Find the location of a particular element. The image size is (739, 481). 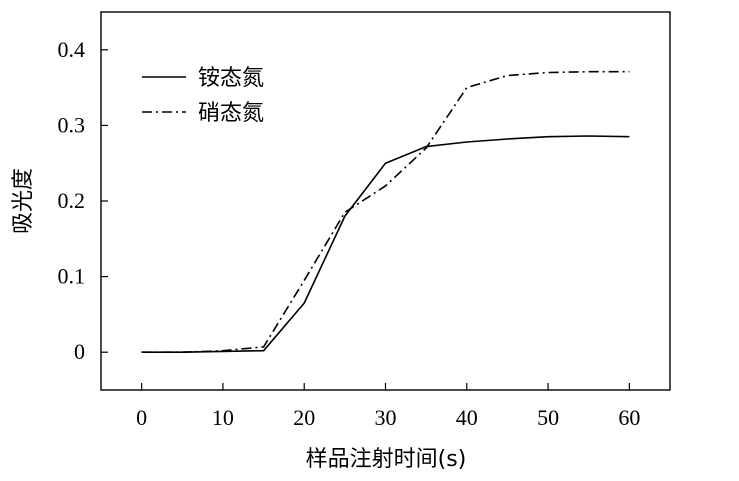

x-axis: 0 10 20 30 40 50 60 is located at coordinates (388, 406).